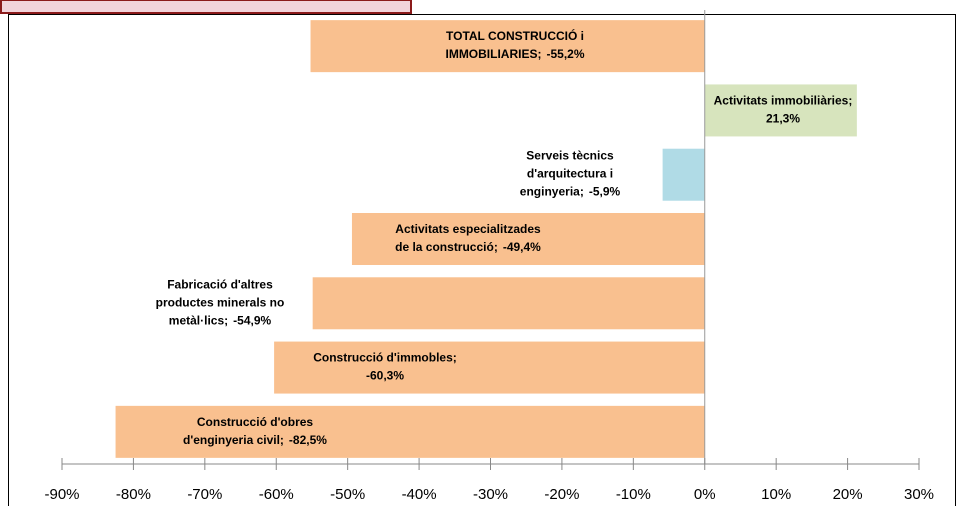  What do you see at coordinates (493, 54) in the screenshot?
I see `data-label-line: IMMOBILIARIES;` at bounding box center [493, 54].